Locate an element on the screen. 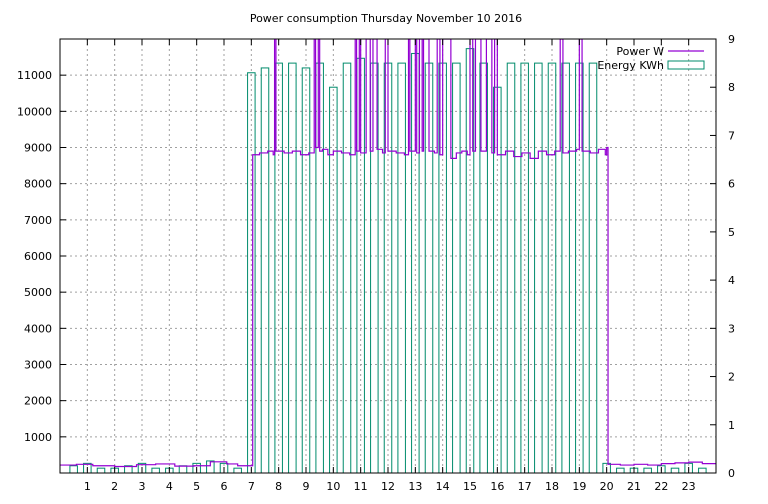  y2-tick-label: 3 is located at coordinates (731, 328).